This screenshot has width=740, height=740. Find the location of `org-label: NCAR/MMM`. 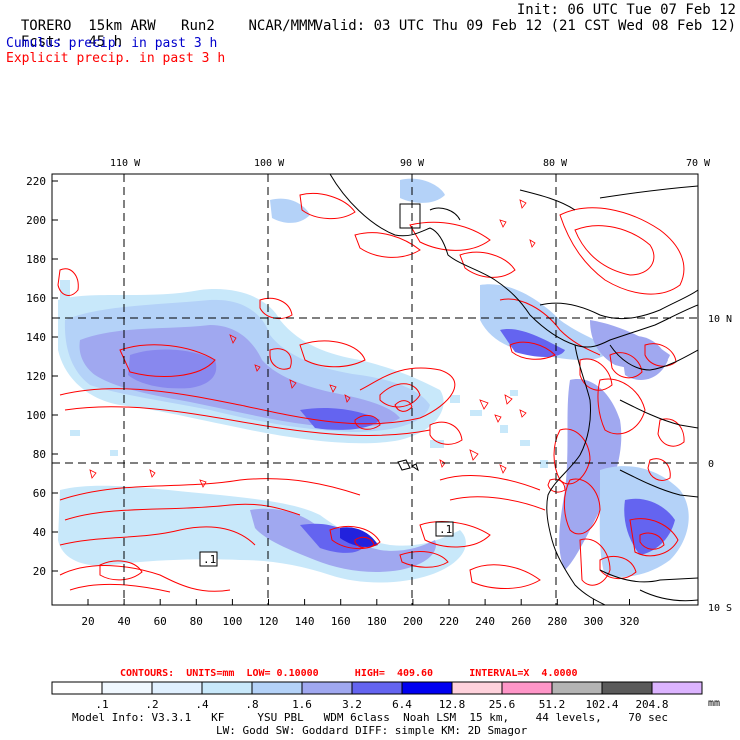

org-label: NCAR/MMM is located at coordinates (282, 26).